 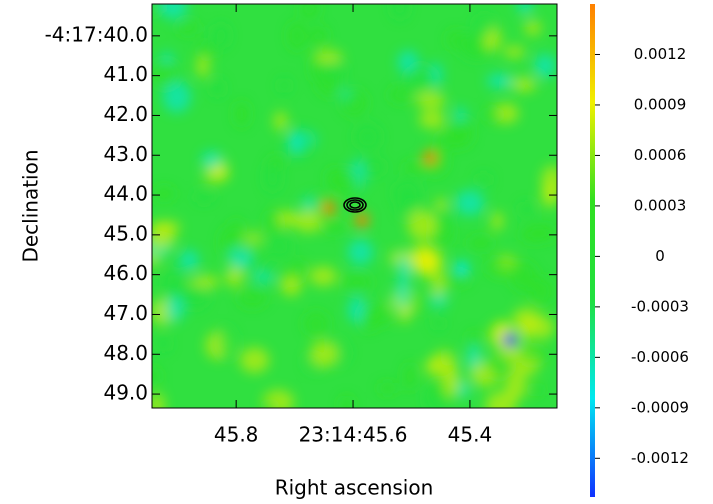 I want to click on contours, so click(x=355, y=205).